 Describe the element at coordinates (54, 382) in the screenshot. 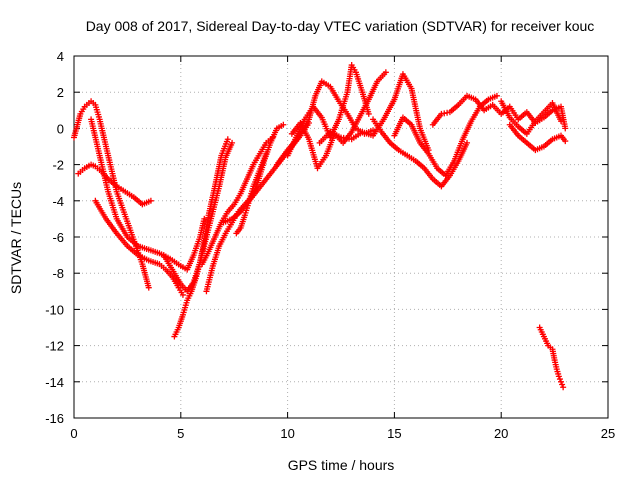

I see `y-tick-label: -14` at that location.